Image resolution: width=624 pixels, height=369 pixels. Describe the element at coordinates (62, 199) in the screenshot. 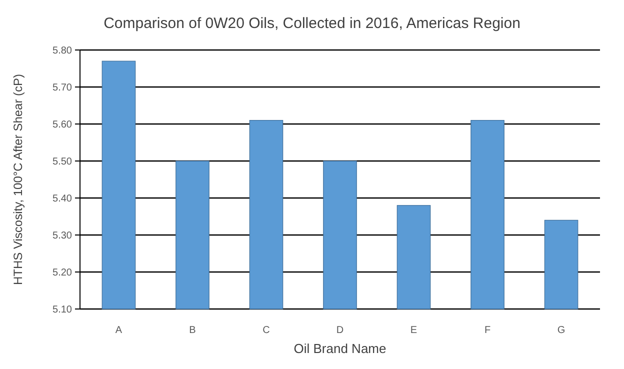

I see `y-tick-label: 5.40` at that location.